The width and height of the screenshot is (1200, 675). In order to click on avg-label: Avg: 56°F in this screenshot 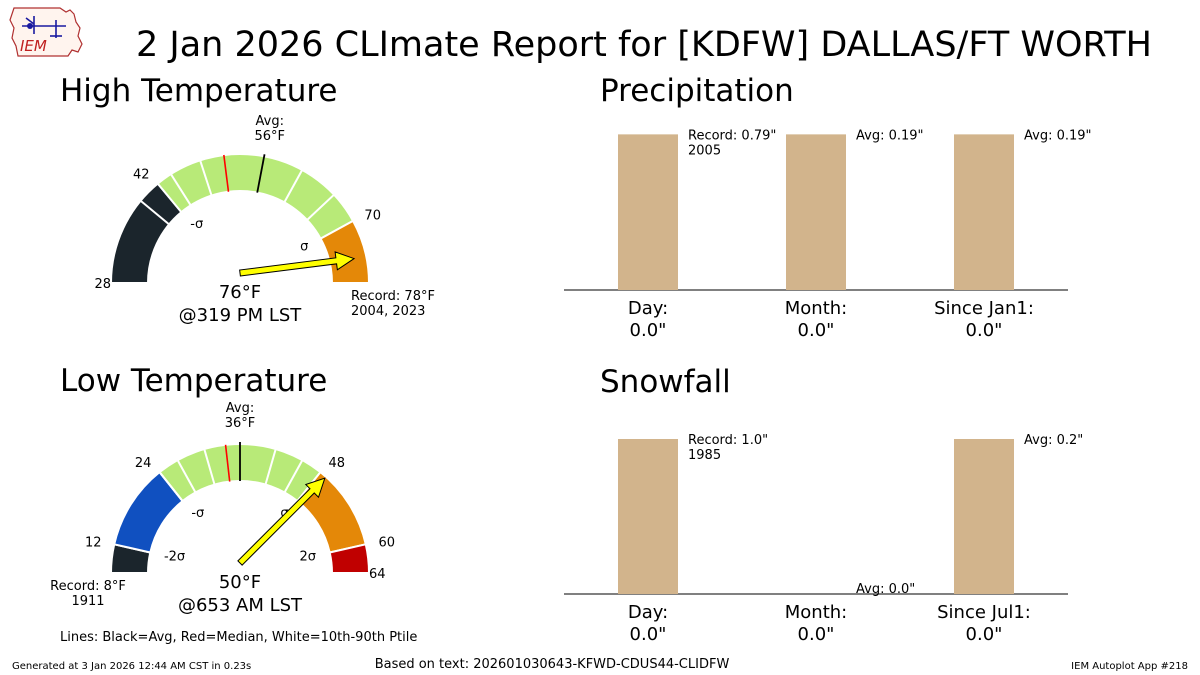, I will do `click(270, 129)`.